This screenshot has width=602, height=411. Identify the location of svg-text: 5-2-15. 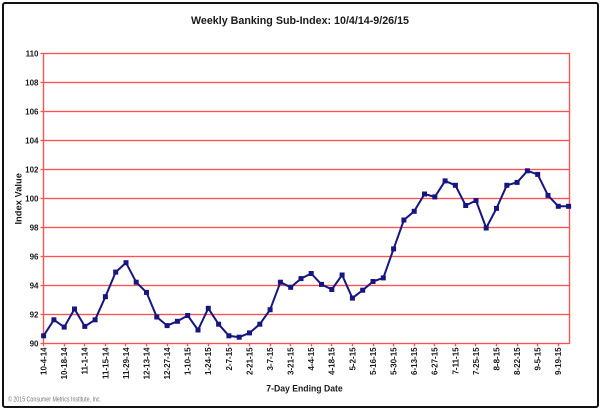
(352, 359).